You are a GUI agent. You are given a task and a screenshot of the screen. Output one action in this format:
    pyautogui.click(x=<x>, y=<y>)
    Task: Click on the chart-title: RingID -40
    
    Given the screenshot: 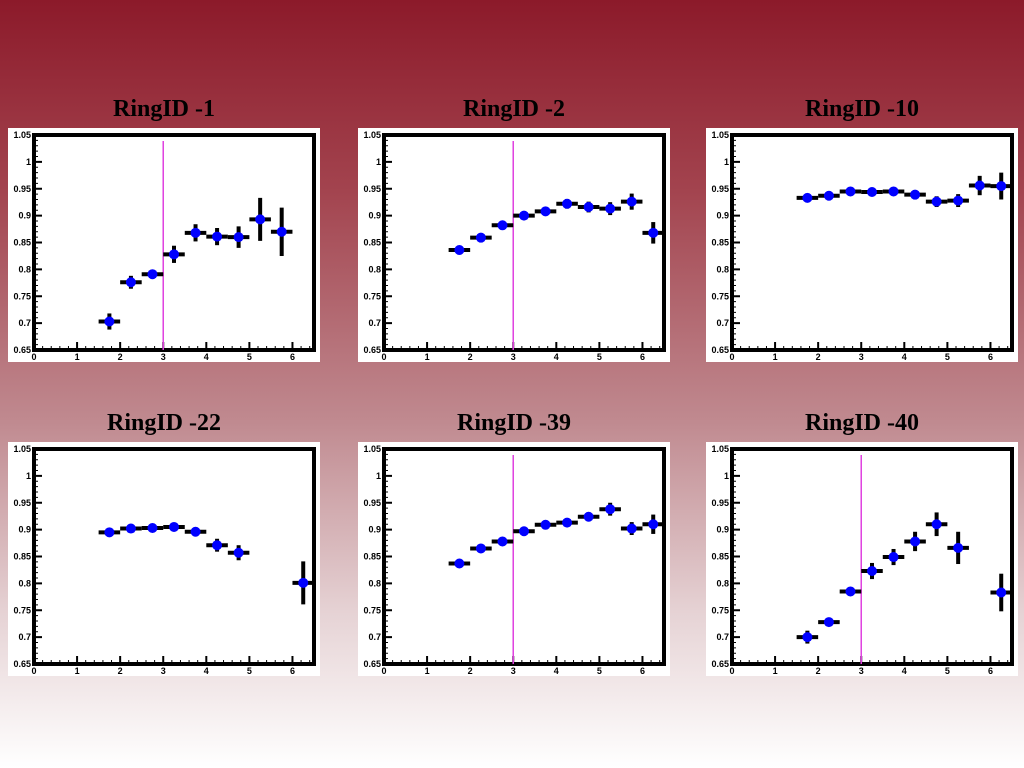 What is the action you would take?
    pyautogui.click(x=861, y=423)
    